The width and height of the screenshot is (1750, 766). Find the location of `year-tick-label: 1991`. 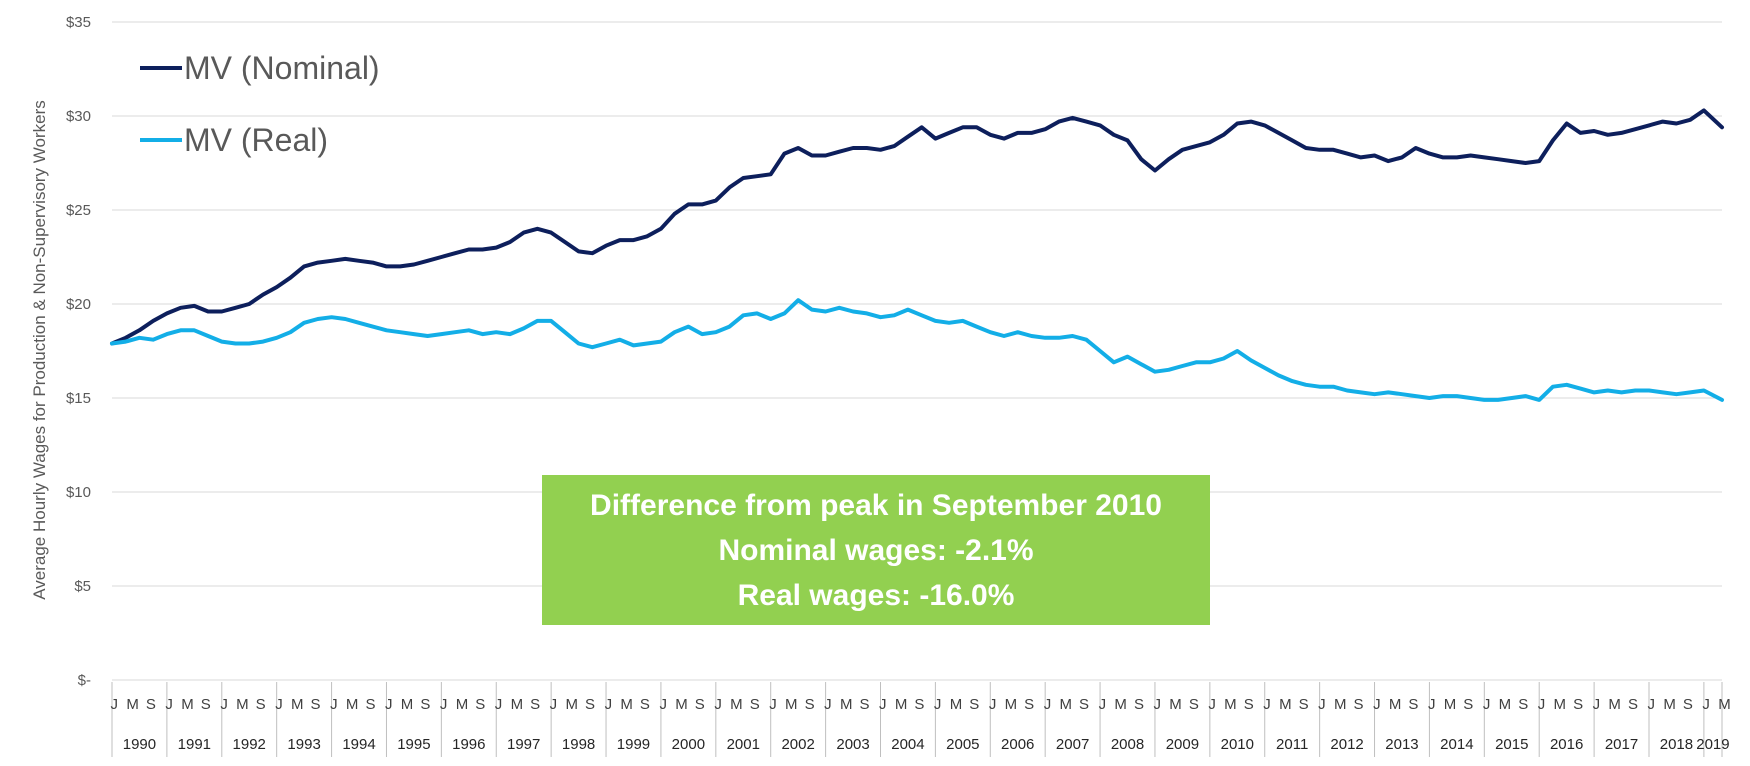

year-tick-label: 1991 is located at coordinates (194, 744).